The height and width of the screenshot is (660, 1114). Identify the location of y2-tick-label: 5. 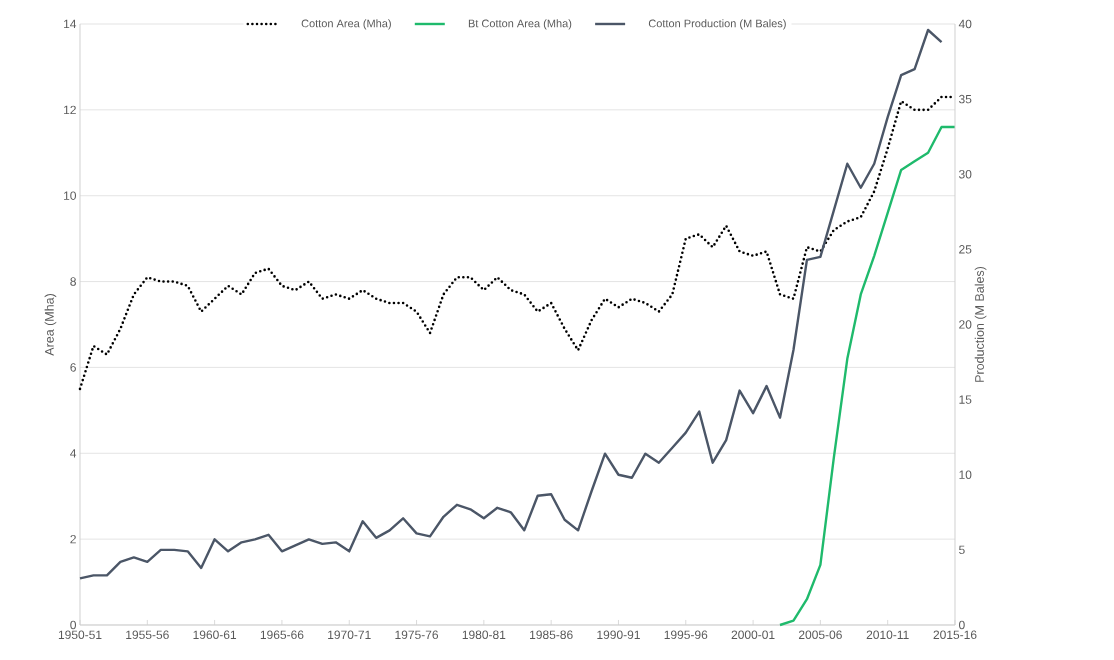
(962, 550).